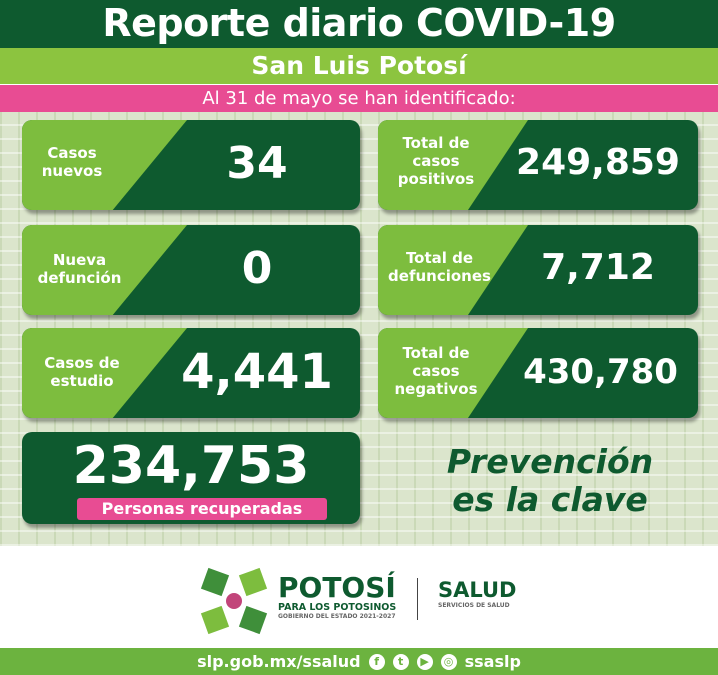  Describe the element at coordinates (257, 372) in the screenshot. I see `card-value: 4,441` at that location.